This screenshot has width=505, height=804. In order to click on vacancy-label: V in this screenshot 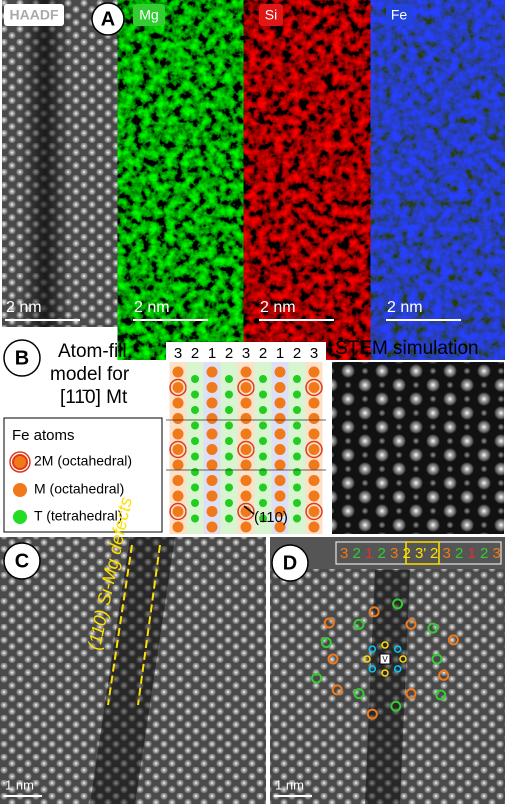, I will do `click(385, 659)`.